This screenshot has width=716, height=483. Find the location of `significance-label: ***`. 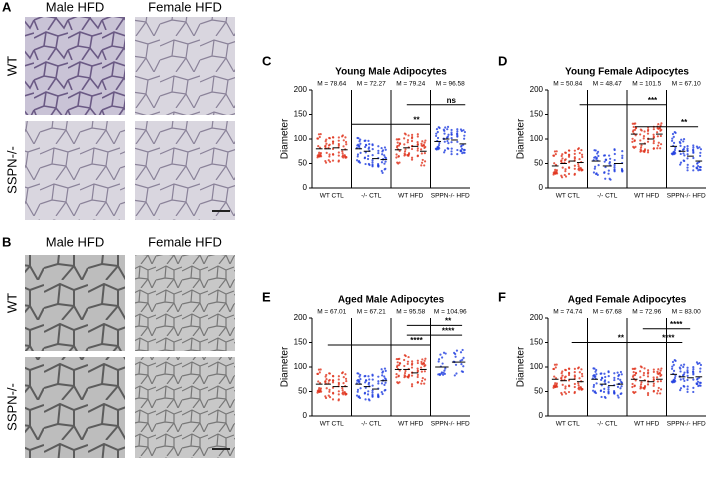

significance-label: *** is located at coordinates (653, 100).